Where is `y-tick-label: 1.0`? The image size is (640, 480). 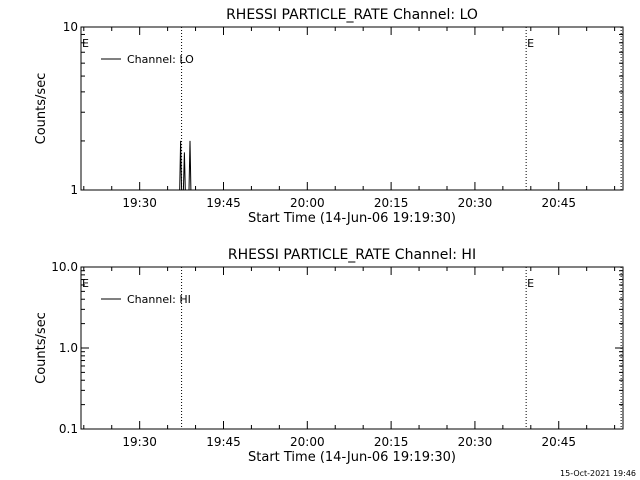 y-tick-label: 1.0 is located at coordinates (68, 348).